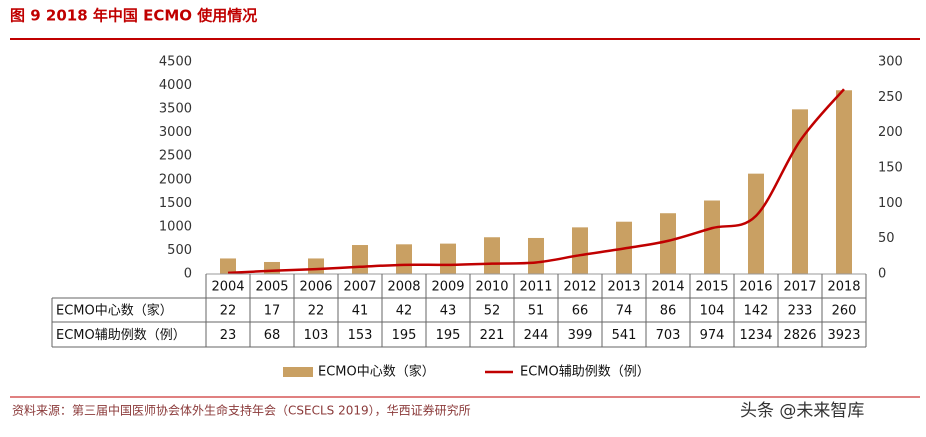 Image resolution: width=926 pixels, height=437 pixels. Describe the element at coordinates (585, 372) in the screenshot. I see `legend-label: ECMO辅助例数（例）` at that location.